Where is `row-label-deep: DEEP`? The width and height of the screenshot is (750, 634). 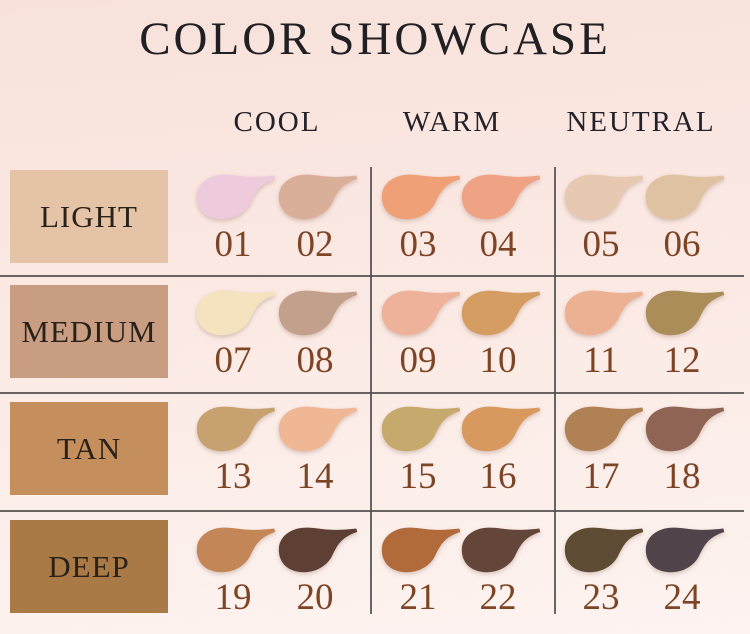
row-label-deep: DEEP is located at coordinates (89, 566).